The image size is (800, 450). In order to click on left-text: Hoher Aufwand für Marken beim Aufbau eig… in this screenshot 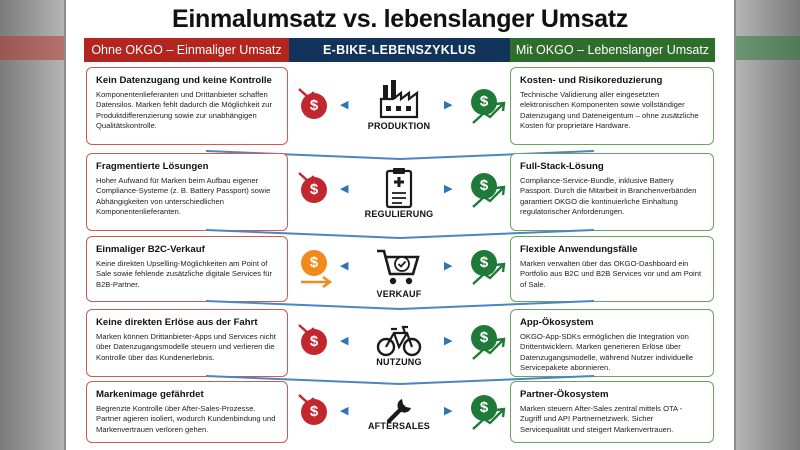, I will do `click(183, 196)`.